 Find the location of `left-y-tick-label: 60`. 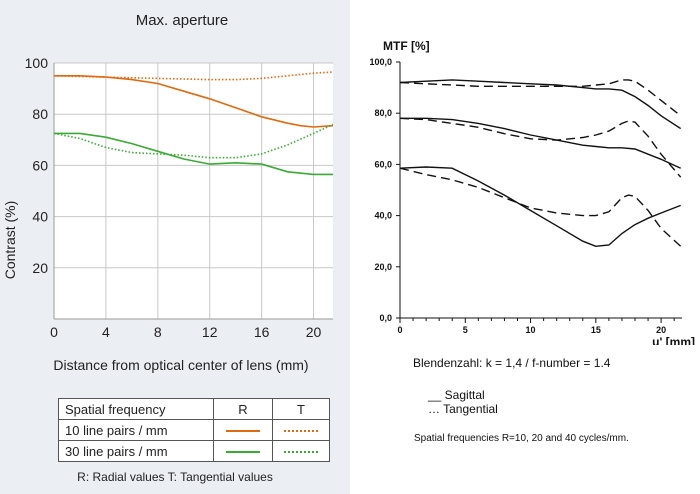

left-y-tick-label: 60 is located at coordinates (40, 165).